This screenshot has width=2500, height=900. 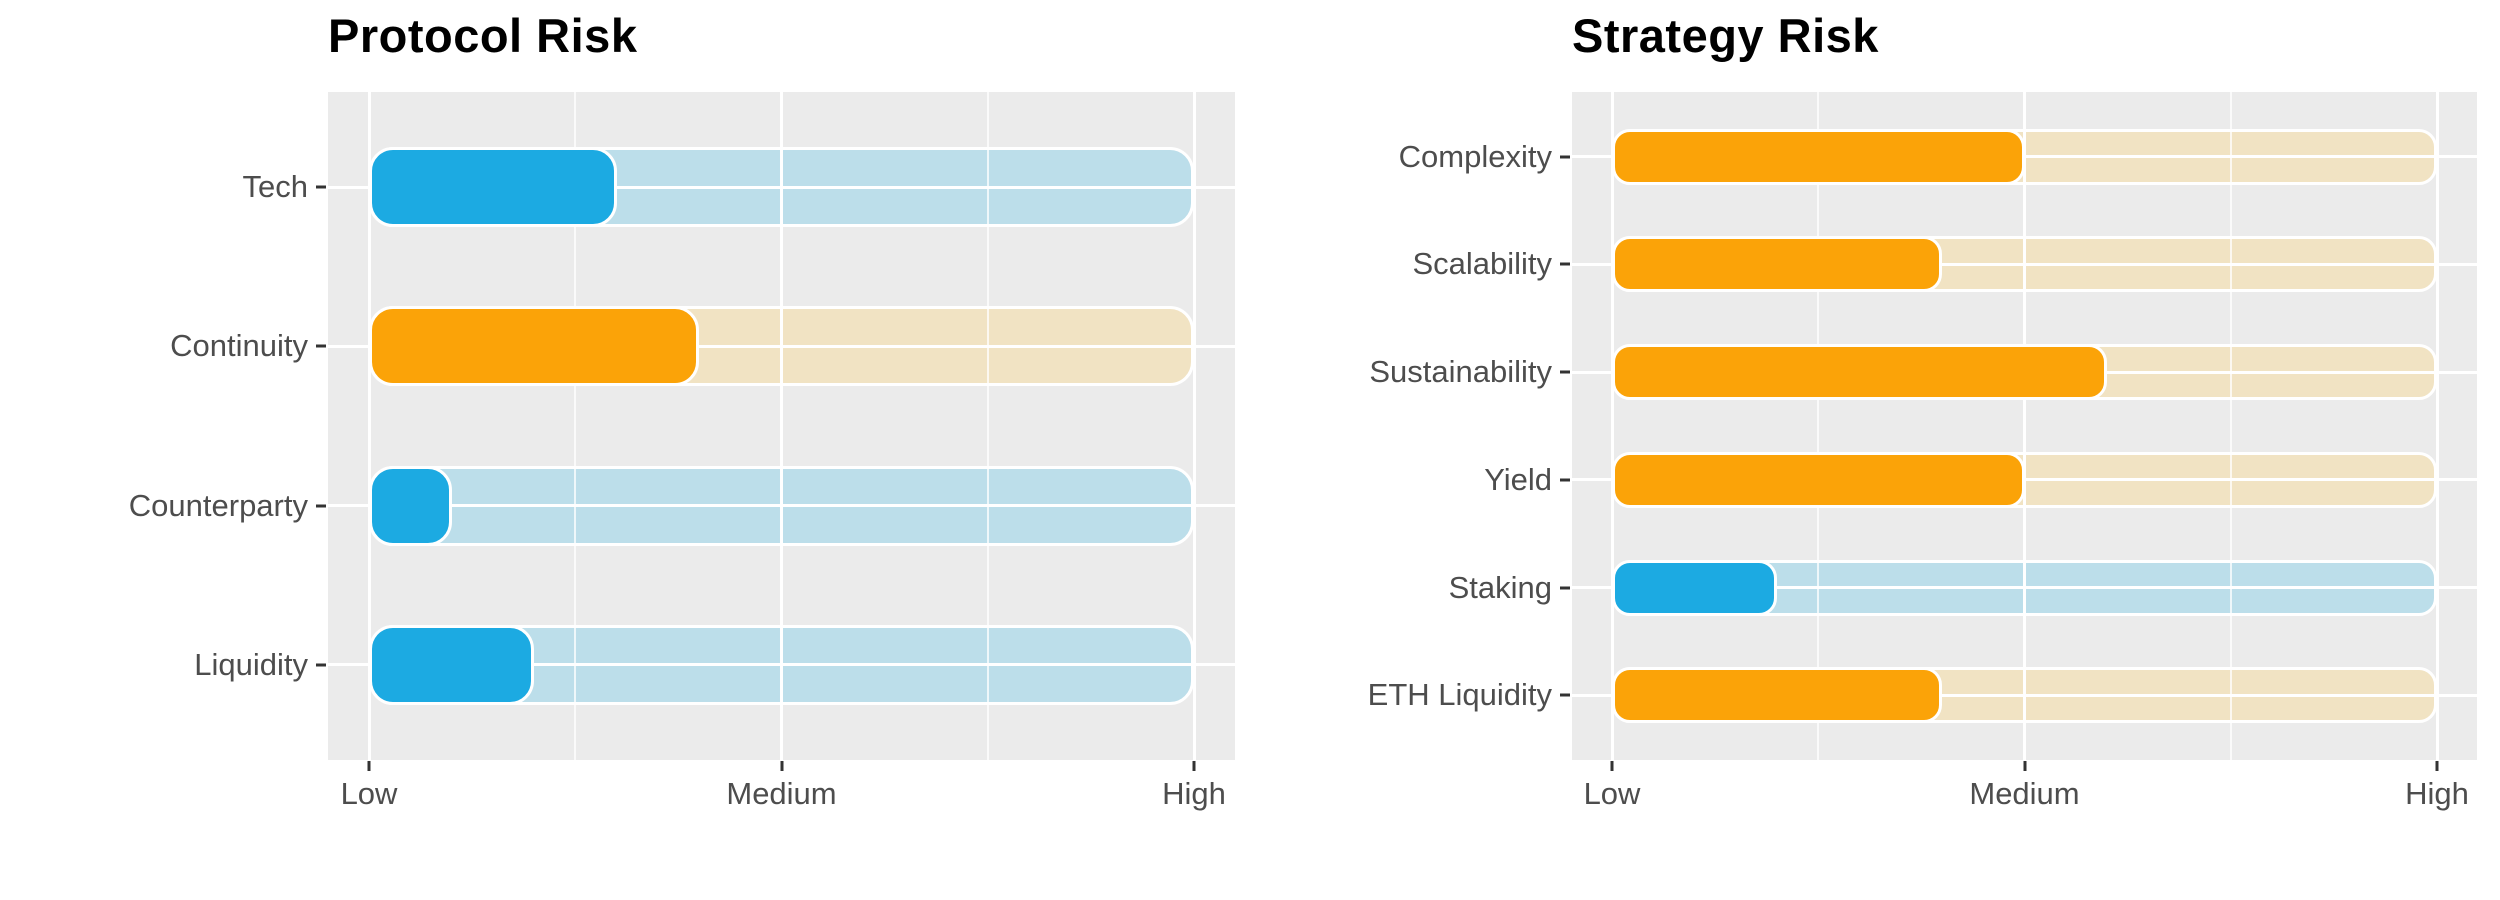 I want to click on bar-liquidity, so click(x=451, y=664).